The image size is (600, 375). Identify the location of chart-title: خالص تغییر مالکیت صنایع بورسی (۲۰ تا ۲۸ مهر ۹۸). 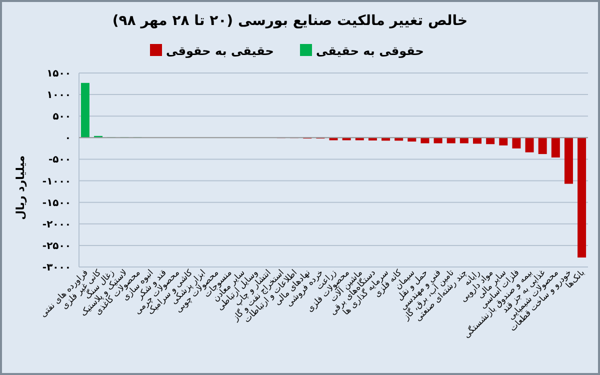
(290, 21).